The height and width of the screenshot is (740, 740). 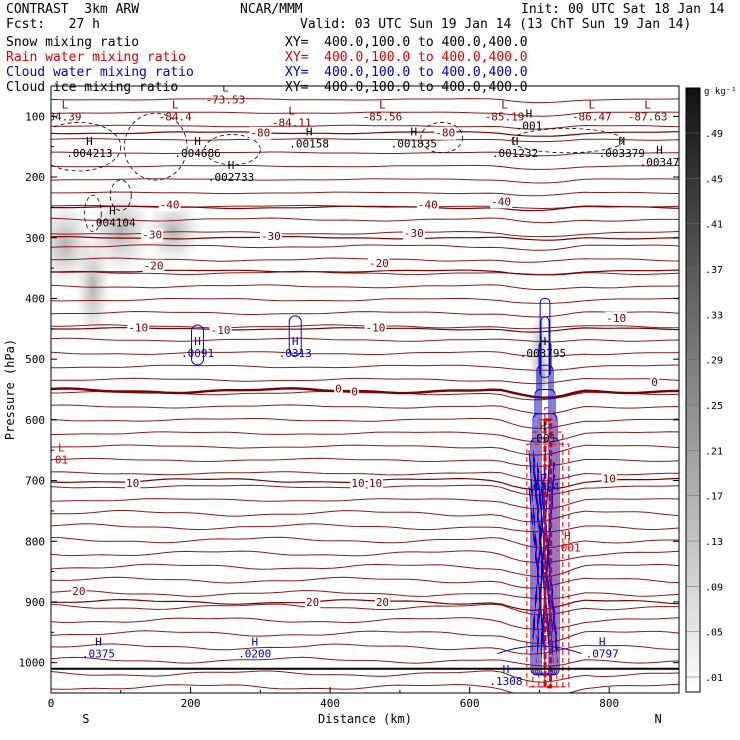 I want to click on isotherm-label: -80, so click(x=260, y=133).